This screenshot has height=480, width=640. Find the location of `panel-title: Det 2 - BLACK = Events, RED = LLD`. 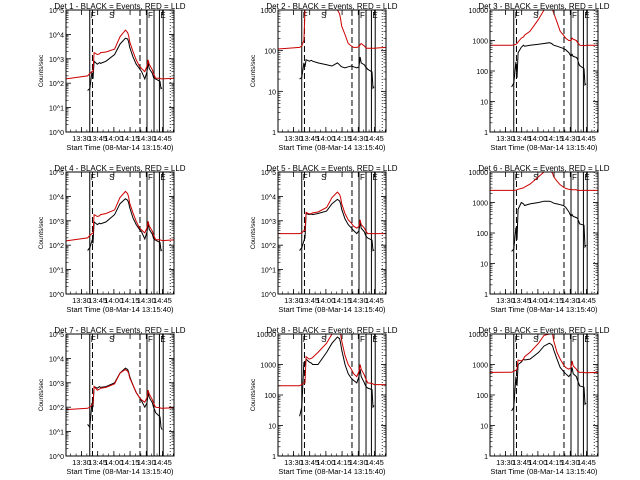

panel-title: Det 2 - BLACK = Events, RED = LLD is located at coordinates (331, 6).